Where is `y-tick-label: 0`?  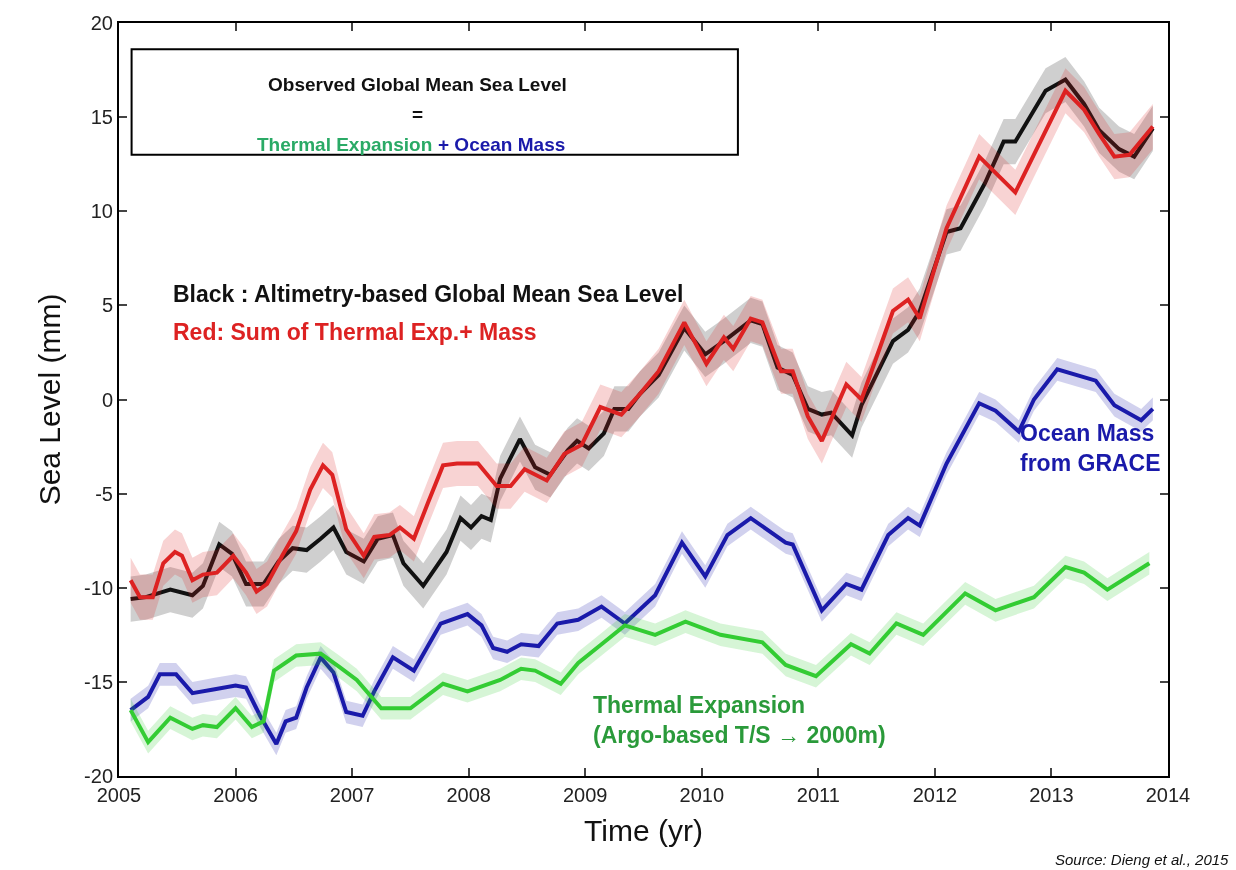
y-tick-label: 0 is located at coordinates (107, 399).